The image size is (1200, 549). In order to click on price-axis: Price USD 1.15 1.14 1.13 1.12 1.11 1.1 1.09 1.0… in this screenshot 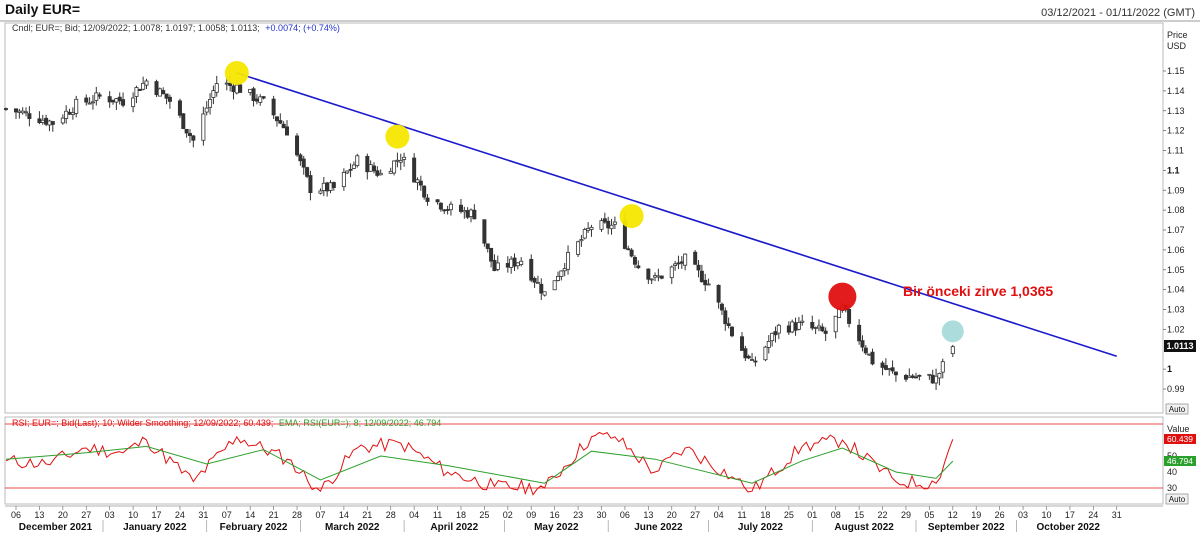, I will do `click(1179, 222)`.